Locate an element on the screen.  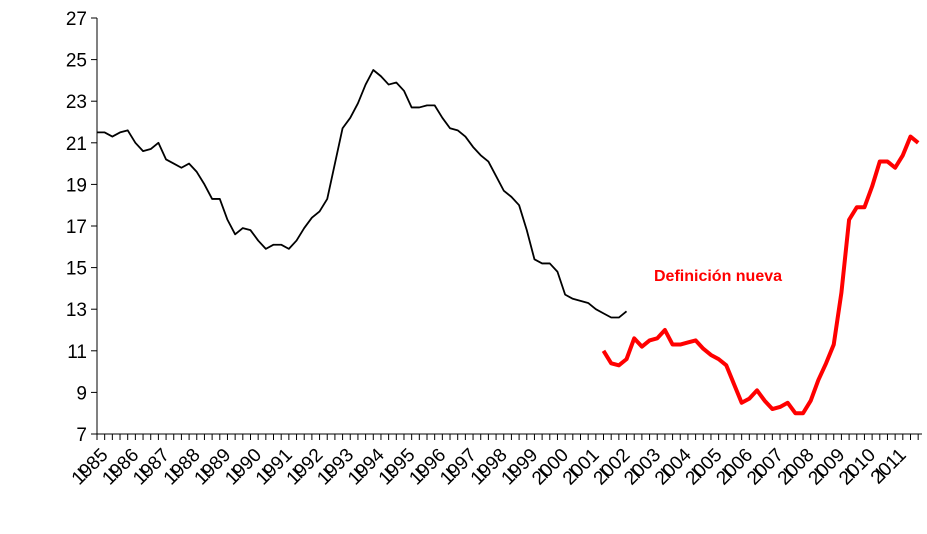
y-tick-label: 15 is located at coordinates (76, 269).